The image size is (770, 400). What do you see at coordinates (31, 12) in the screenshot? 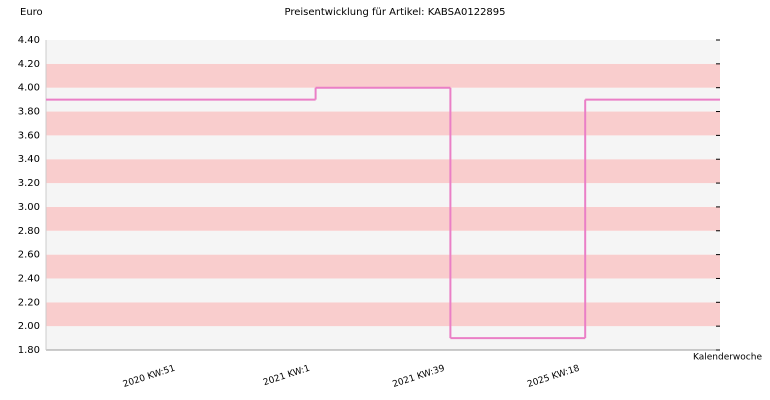
I see `y-axis-label: Euro` at bounding box center [31, 12].